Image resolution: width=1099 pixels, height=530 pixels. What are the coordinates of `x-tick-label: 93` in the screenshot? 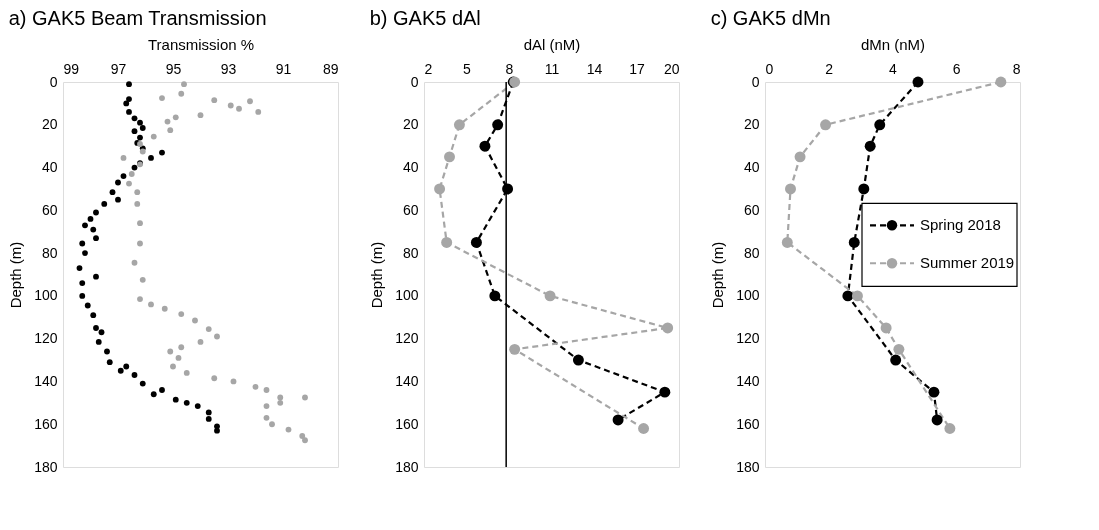 It's located at (228, 68).